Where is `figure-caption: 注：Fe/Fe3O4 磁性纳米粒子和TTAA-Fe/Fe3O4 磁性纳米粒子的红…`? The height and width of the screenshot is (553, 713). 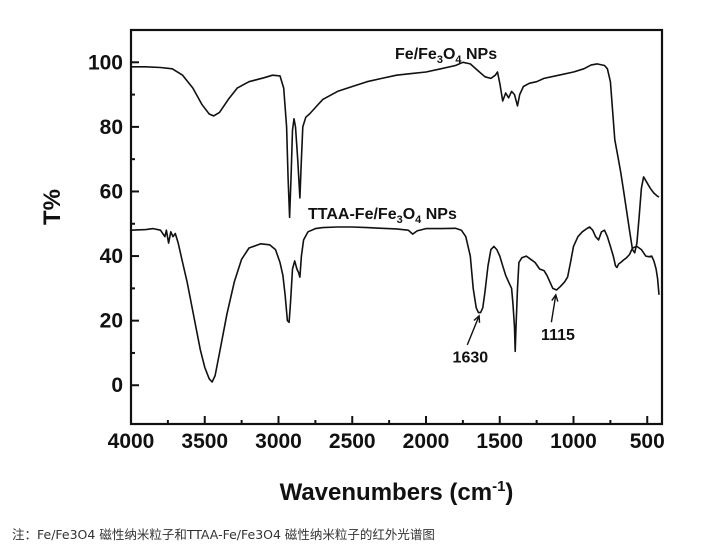 figure-caption: 注：Fe/Fe3O4 磁性纳米粒子和TTAA-Fe/Fe3O4 磁性纳米粒子的红… is located at coordinates (223, 534).